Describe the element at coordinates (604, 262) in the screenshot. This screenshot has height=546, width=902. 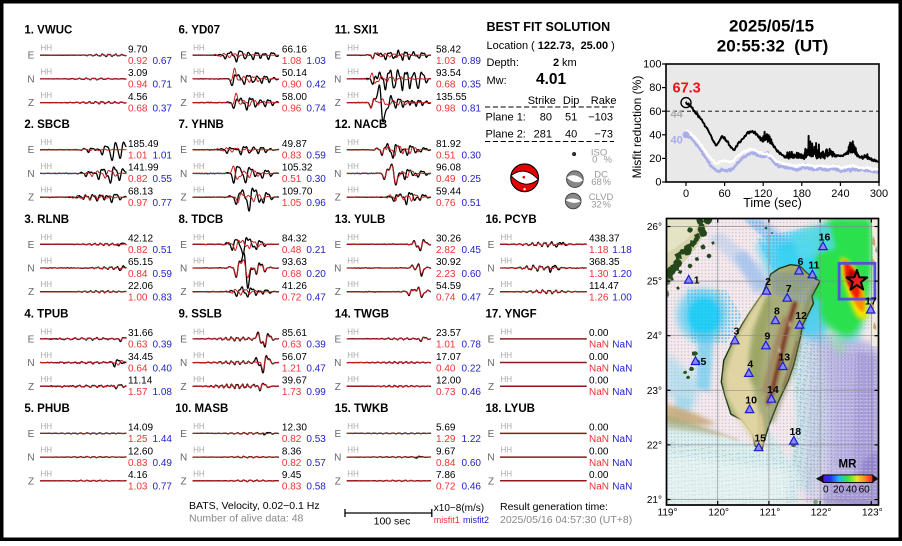
I see `svg-text: 368.35` at that location.